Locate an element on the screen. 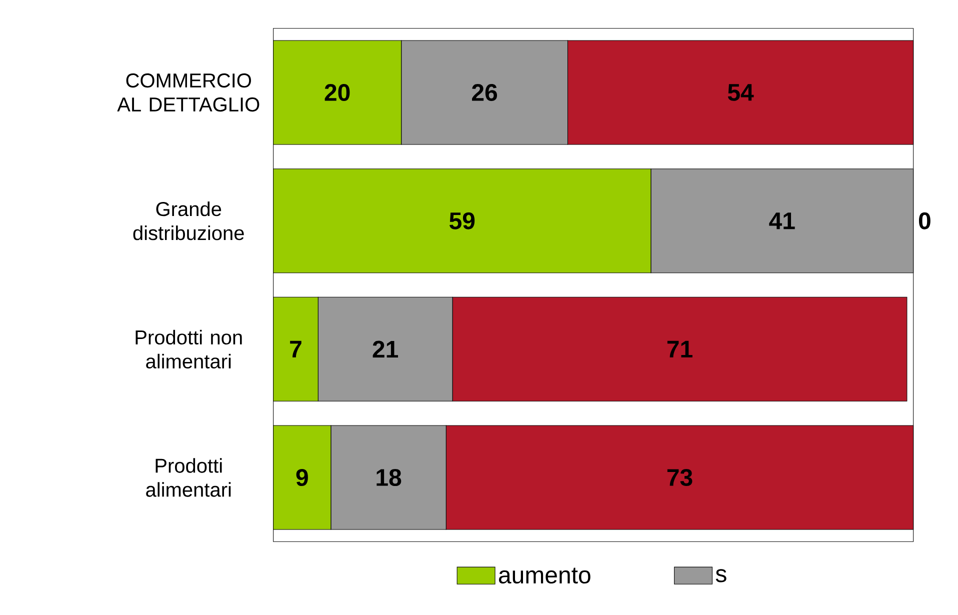 This screenshot has height=615, width=958. y-tick-label: COMMERCIO AL DETTAGLIO is located at coordinates (188, 92).